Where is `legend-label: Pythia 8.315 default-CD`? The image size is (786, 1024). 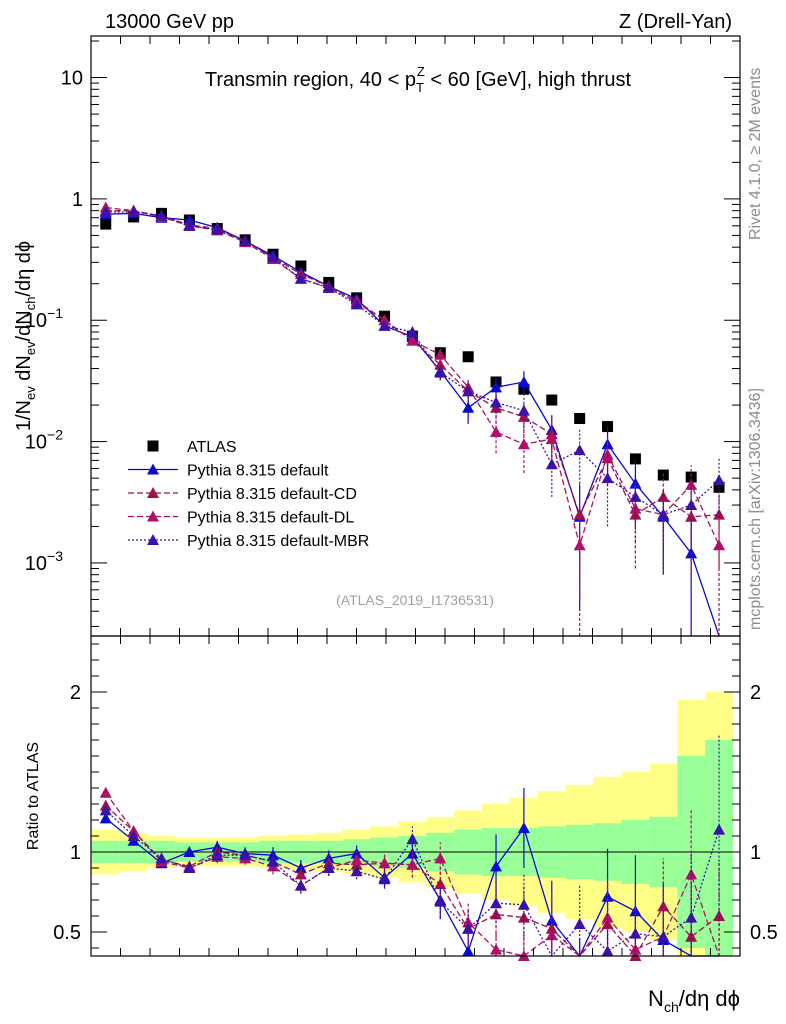
legend-label: Pythia 8.315 default-CD is located at coordinates (272, 494).